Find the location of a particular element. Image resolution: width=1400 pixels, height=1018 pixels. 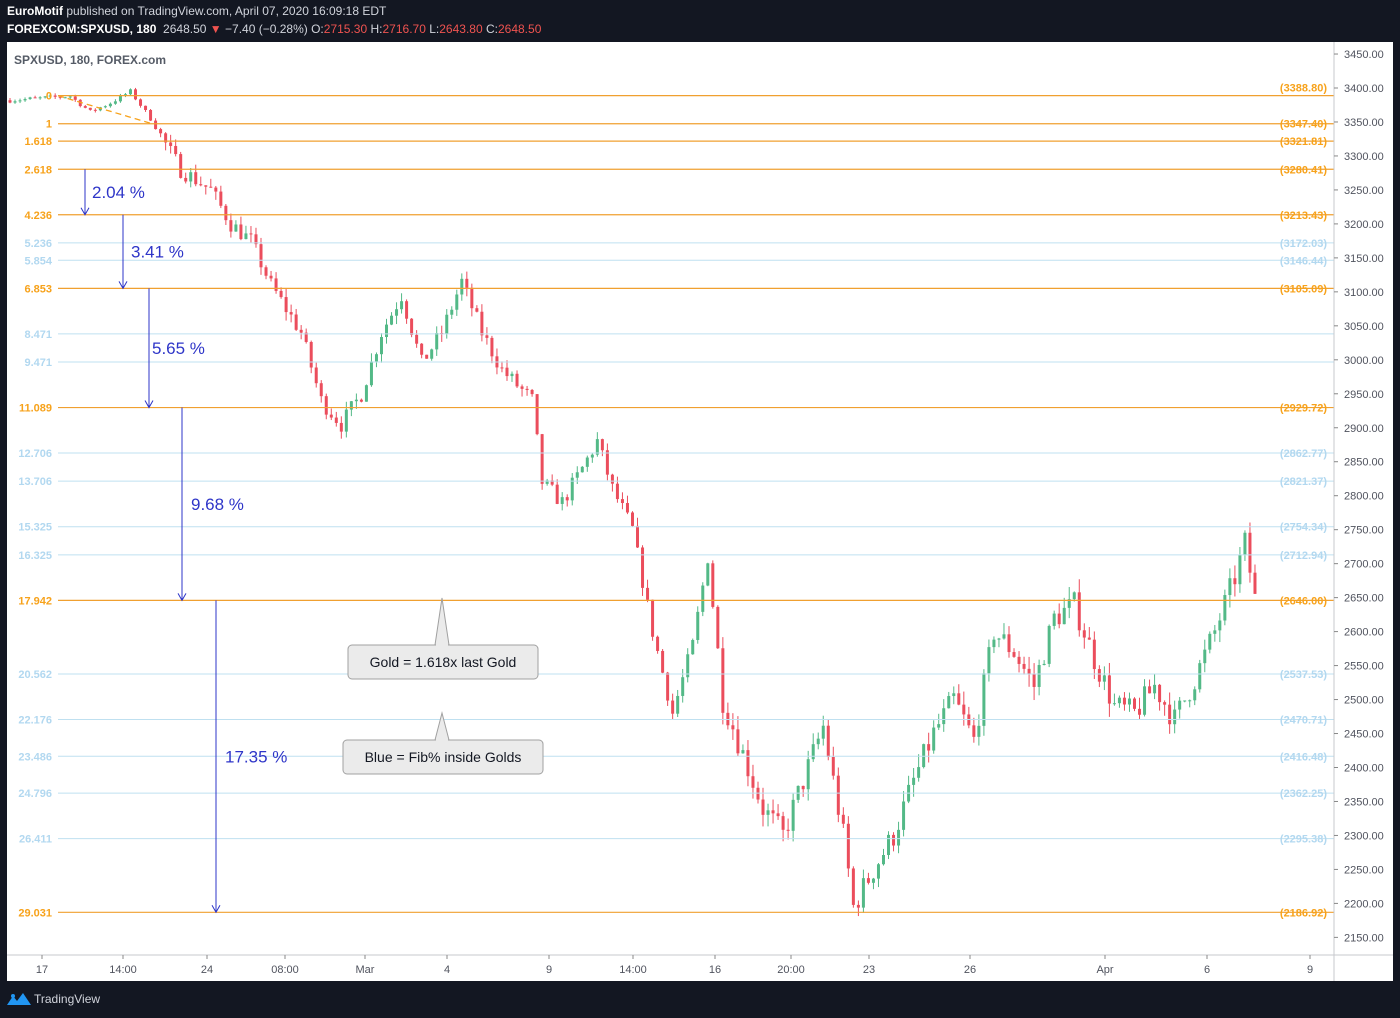

tradingview-logo-icon is located at coordinates (19, 999).